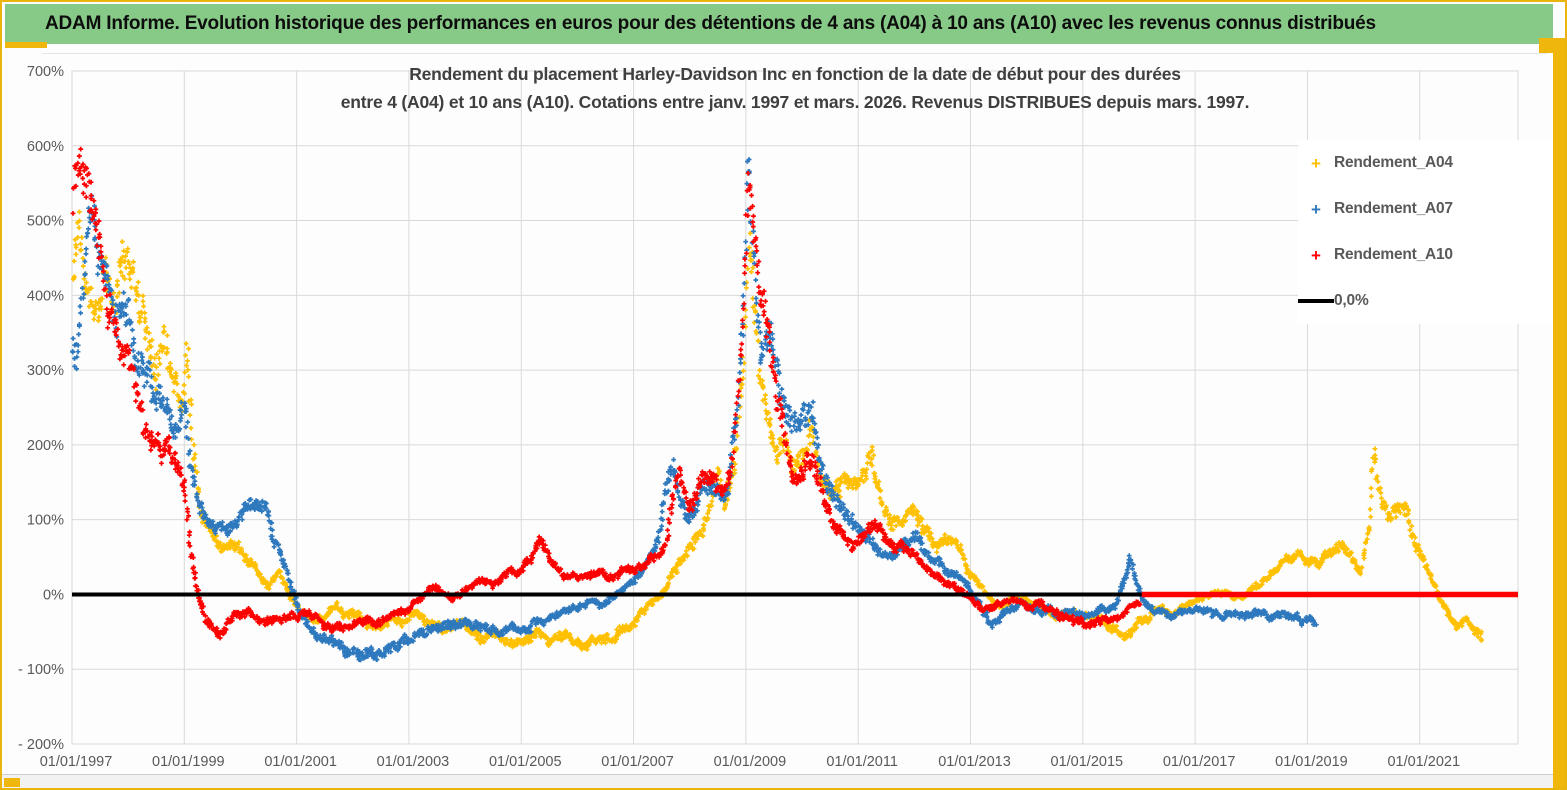 This screenshot has width=1567, height=790. What do you see at coordinates (41, 670) in the screenshot?
I see `y-axis-tick-label: - 100%` at bounding box center [41, 670].